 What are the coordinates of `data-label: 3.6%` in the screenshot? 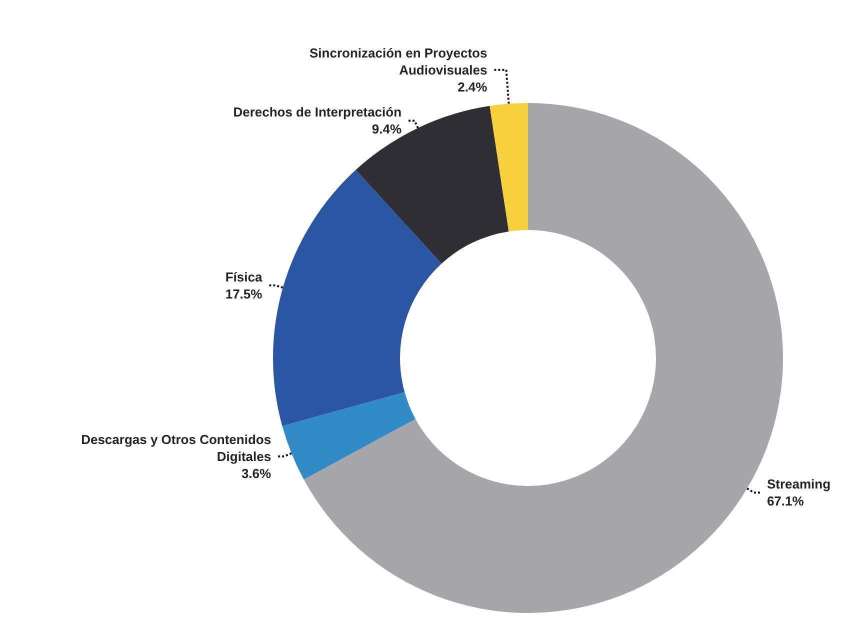 It's located at (256, 473).